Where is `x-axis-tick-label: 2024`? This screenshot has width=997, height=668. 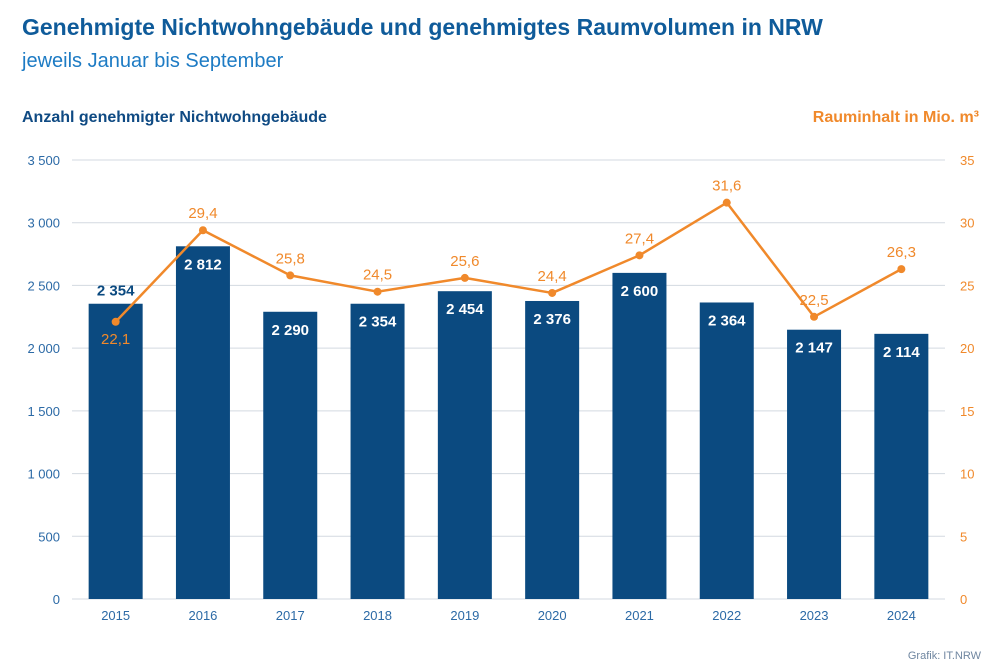
x-axis-tick-label: 2024 is located at coordinates (901, 615).